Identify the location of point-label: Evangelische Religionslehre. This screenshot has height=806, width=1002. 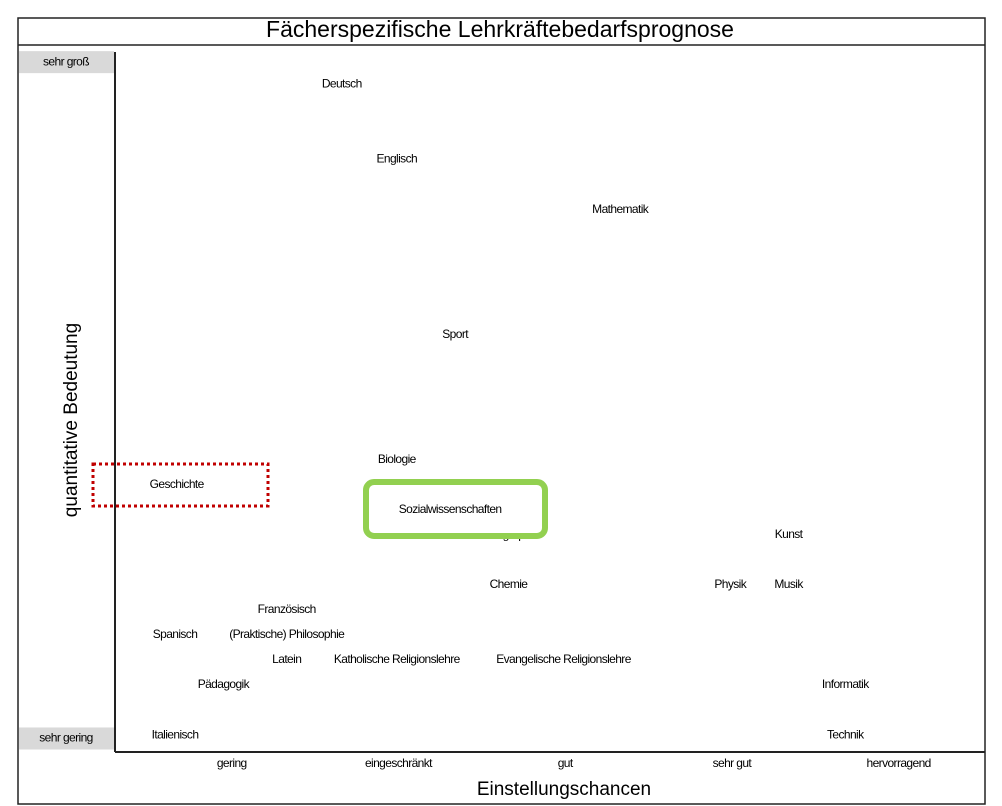
(563, 659).